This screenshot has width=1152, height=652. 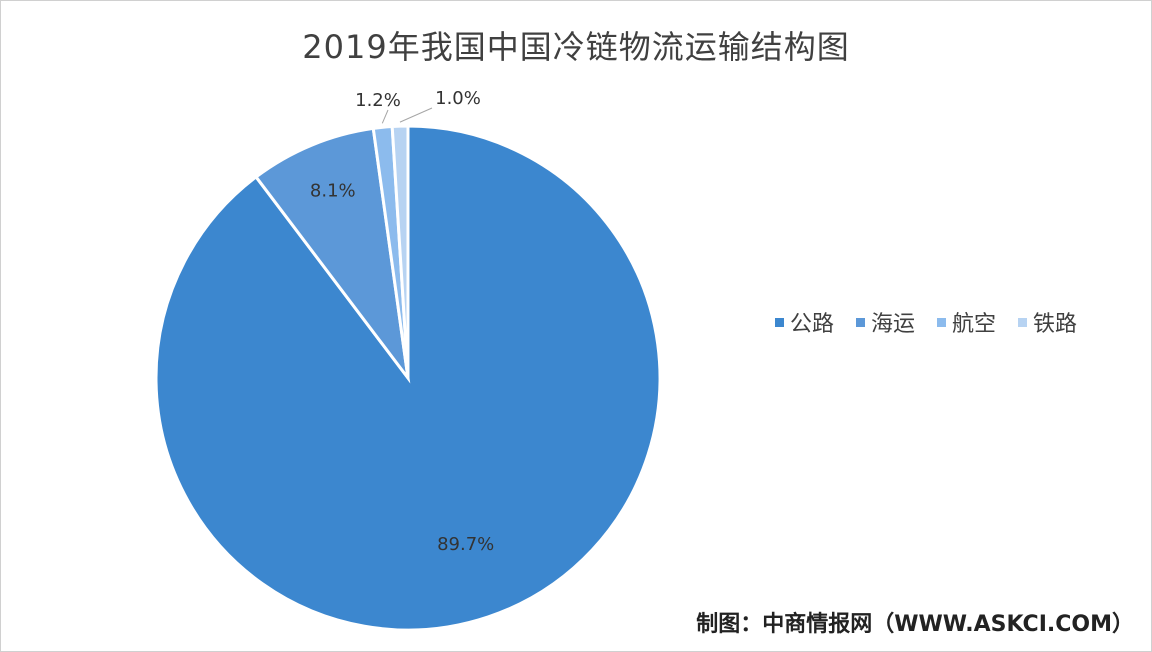 I want to click on legend-label-航空: 航空, so click(x=974, y=324).